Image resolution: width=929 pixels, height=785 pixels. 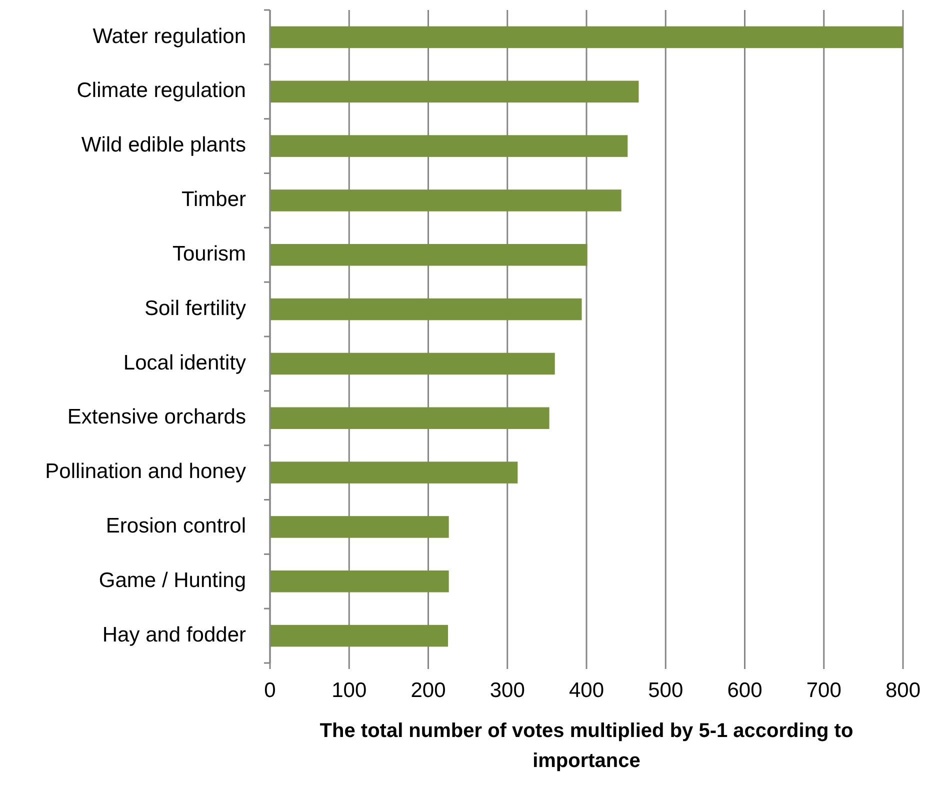 What do you see at coordinates (666, 690) in the screenshot?
I see `x-tick-label: 500` at bounding box center [666, 690].